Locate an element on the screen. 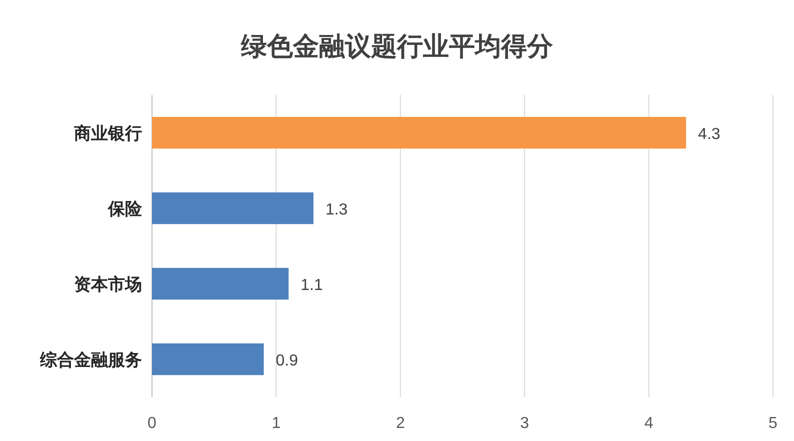 The height and width of the screenshot is (441, 794). y-tick-label: 商业银行 is located at coordinates (107, 133).